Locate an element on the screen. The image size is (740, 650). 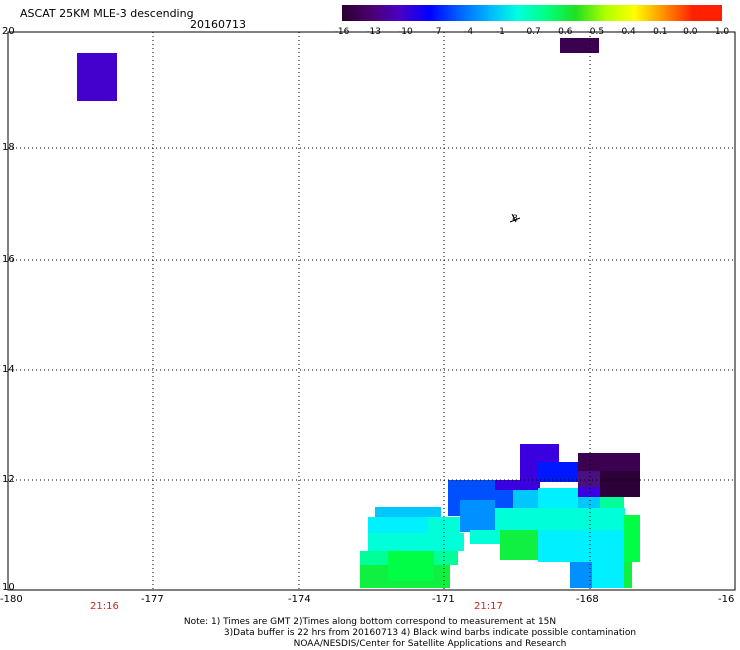
y-tick-12: 12 is located at coordinates (8, 479).